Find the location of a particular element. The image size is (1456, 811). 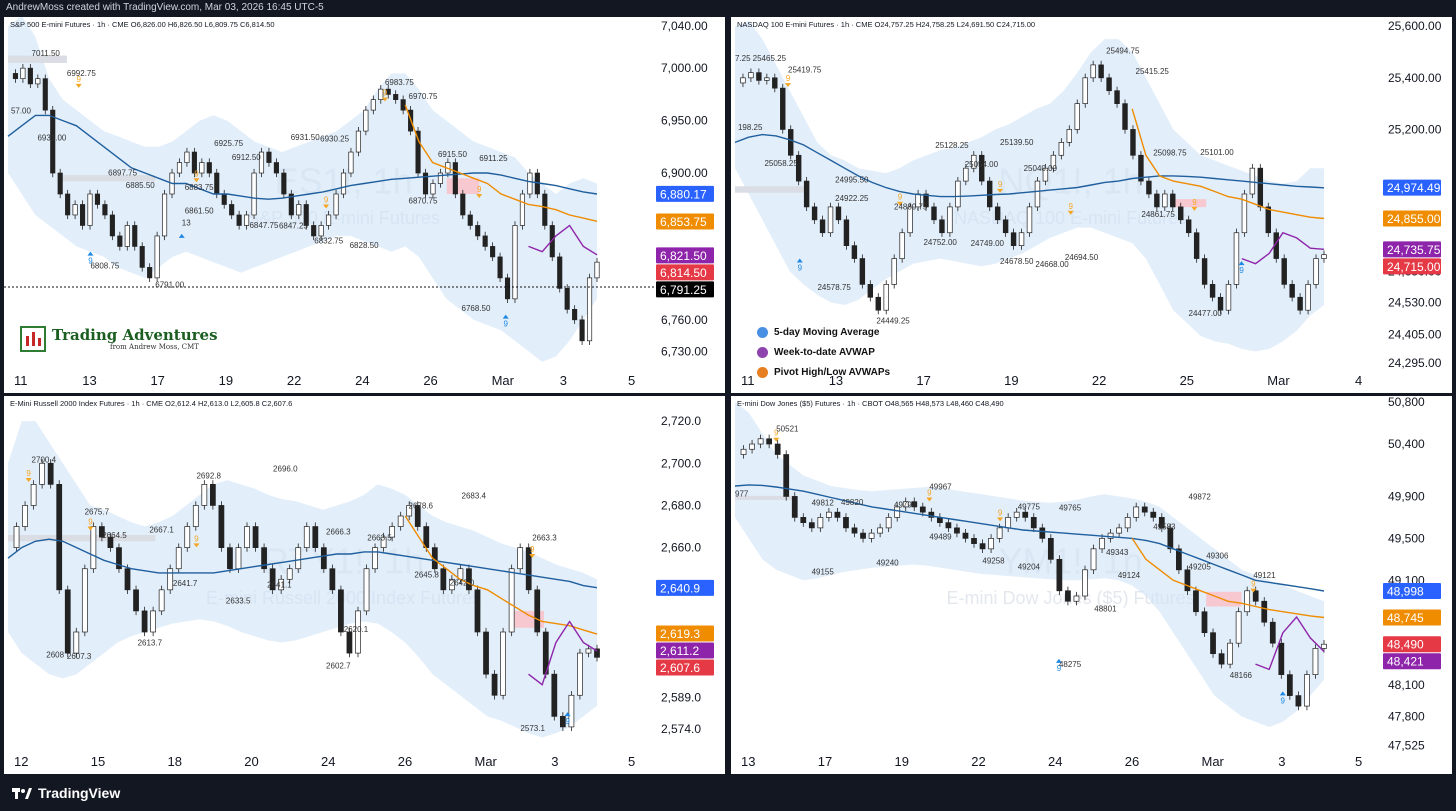

pivot-label: 6925.75 is located at coordinates (228, 143).